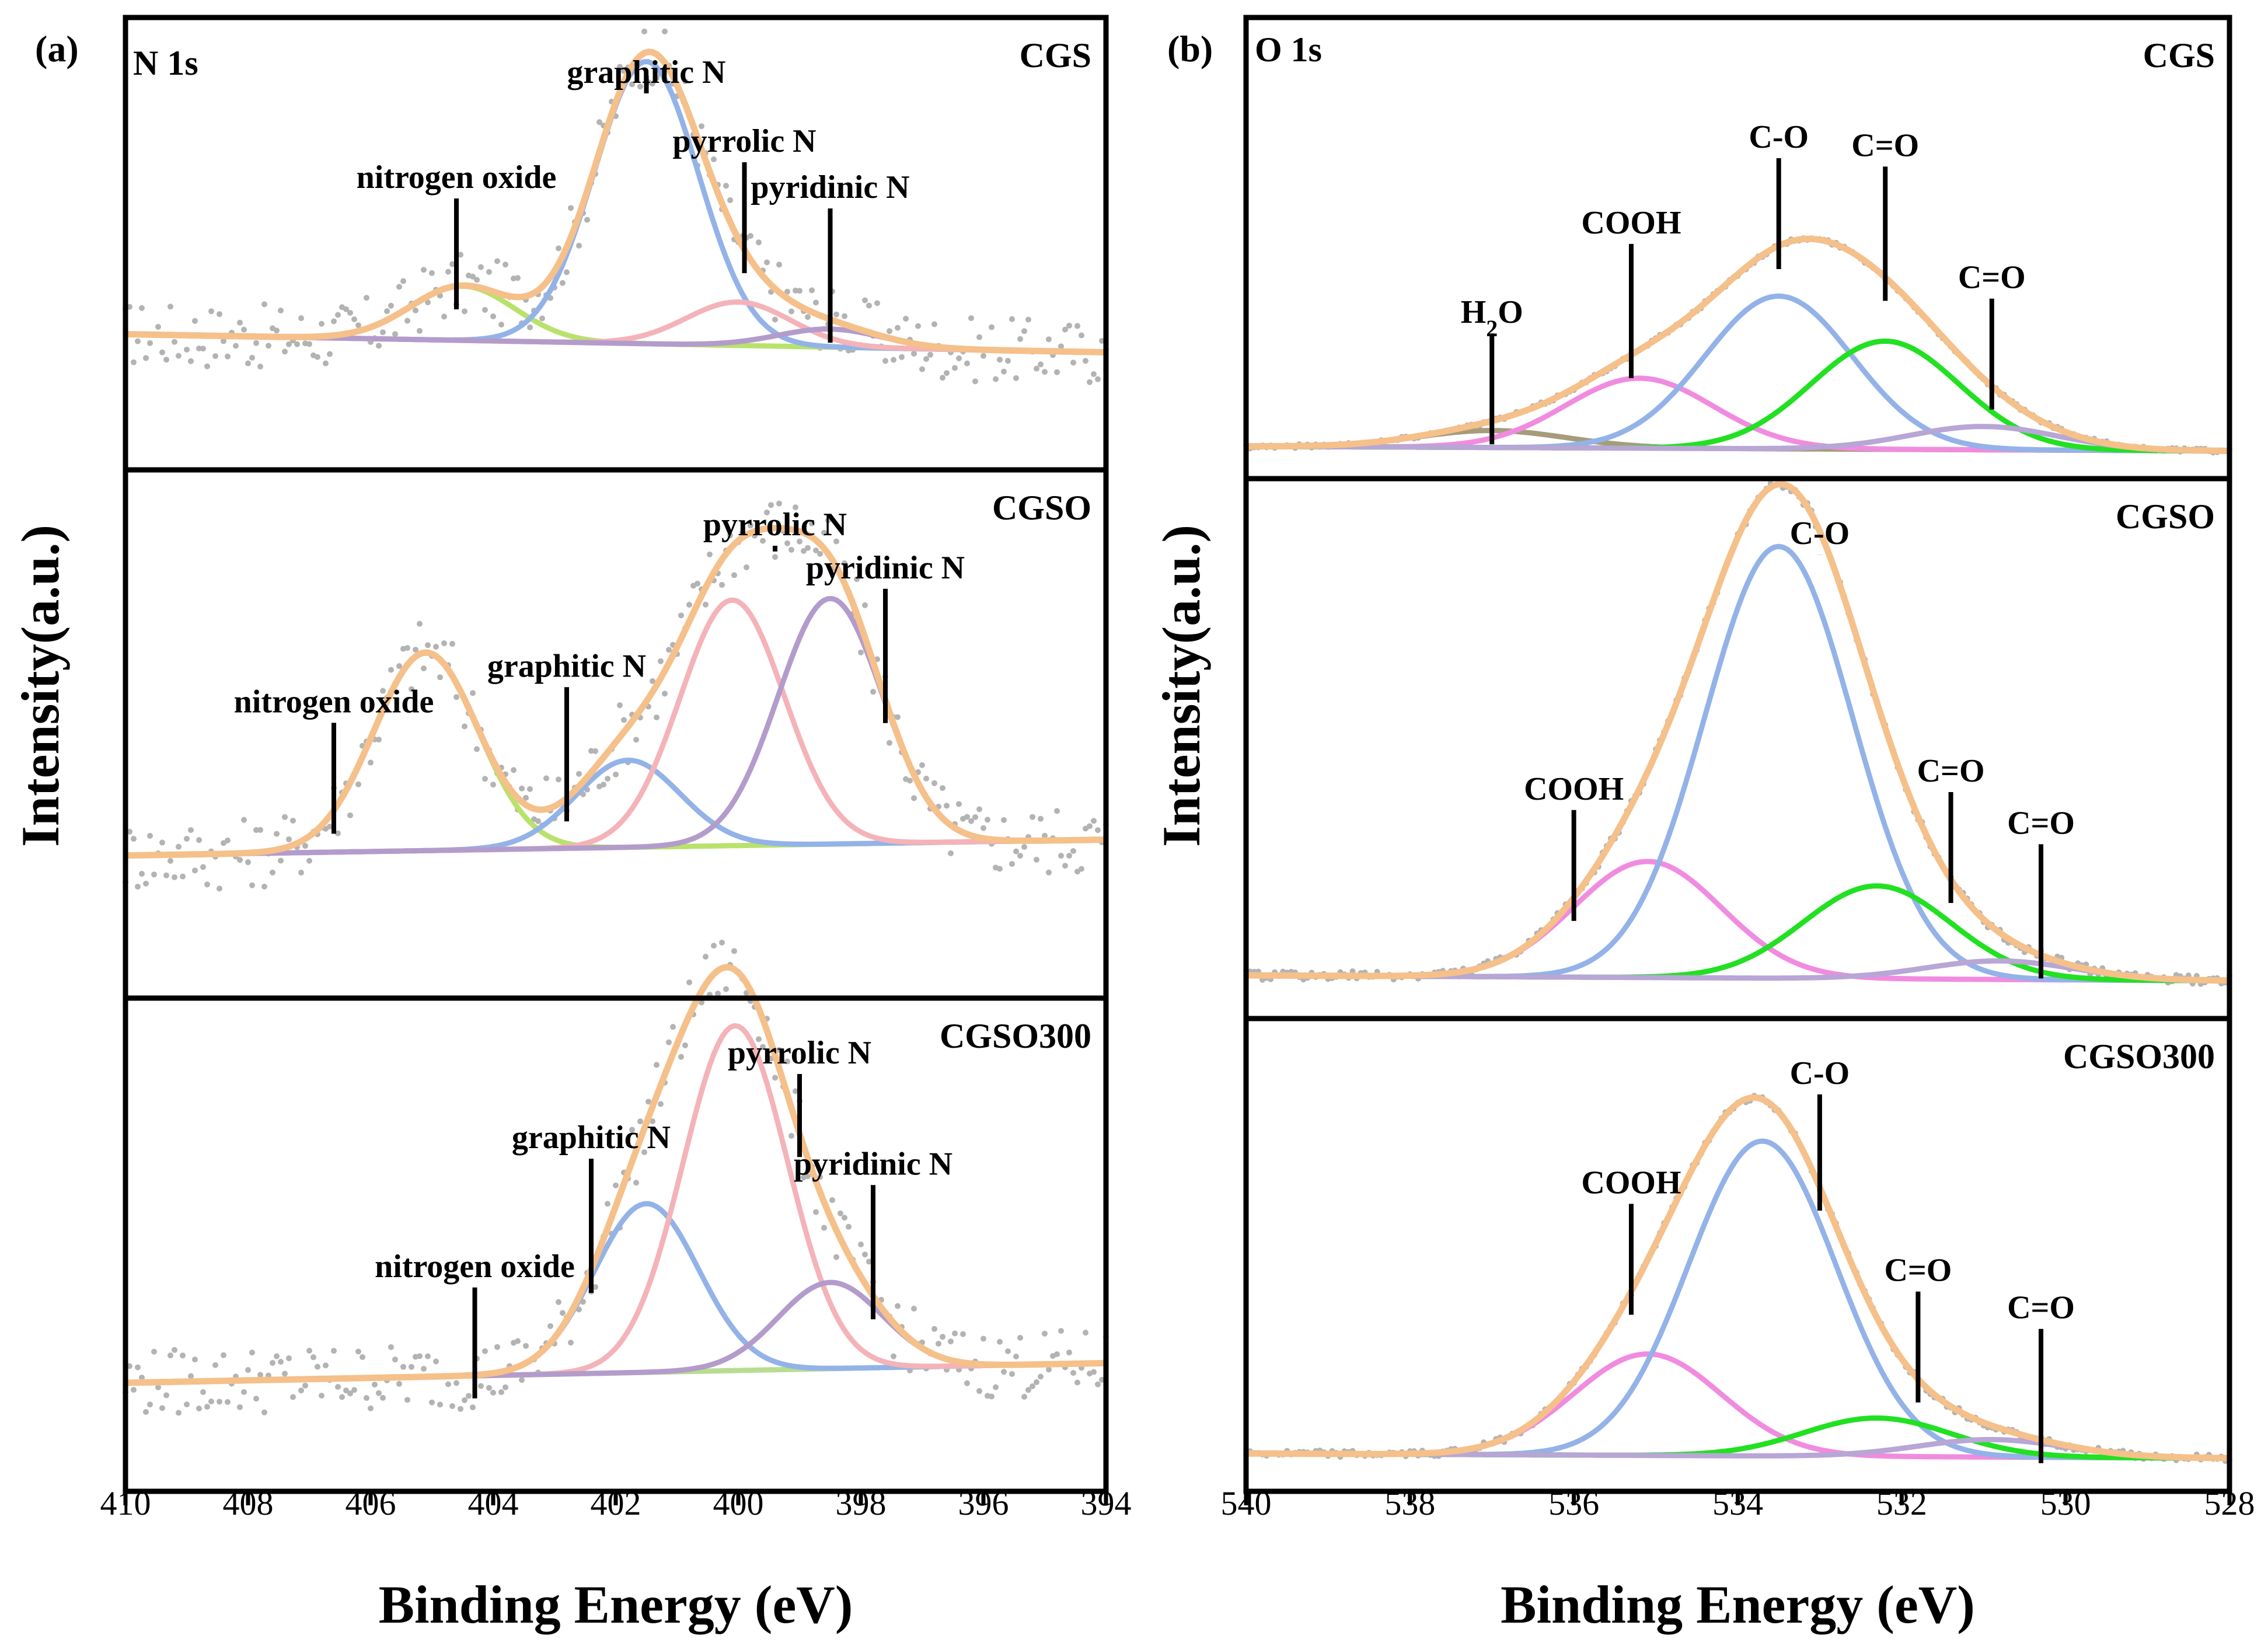 Image resolution: width=2268 pixels, height=1646 pixels. Describe the element at coordinates (1820, 1073) in the screenshot. I see `annotation-label: C-O` at that location.